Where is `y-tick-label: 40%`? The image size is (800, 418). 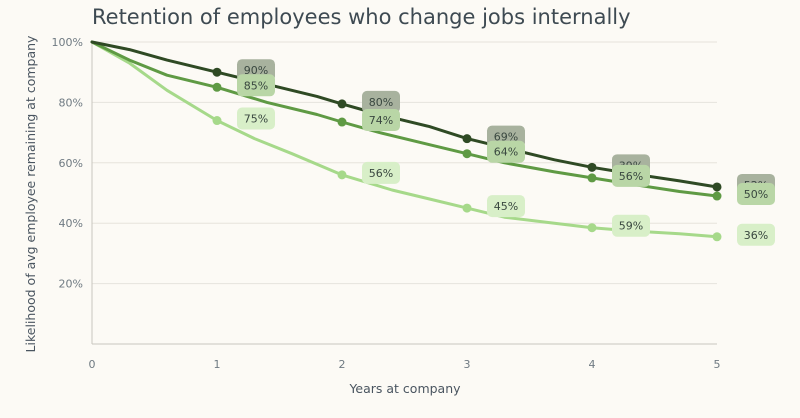
y-tick-label: 40% is located at coordinates (71, 223).